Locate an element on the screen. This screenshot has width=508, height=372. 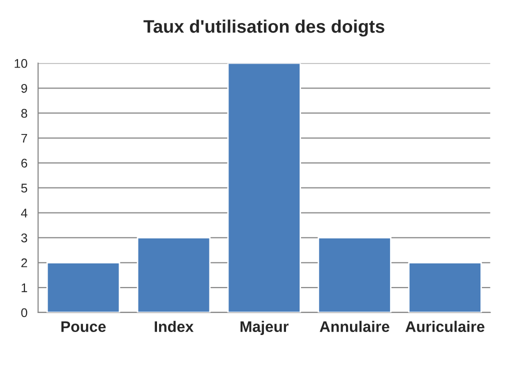
y-tick-label: 5 is located at coordinates (24, 188).